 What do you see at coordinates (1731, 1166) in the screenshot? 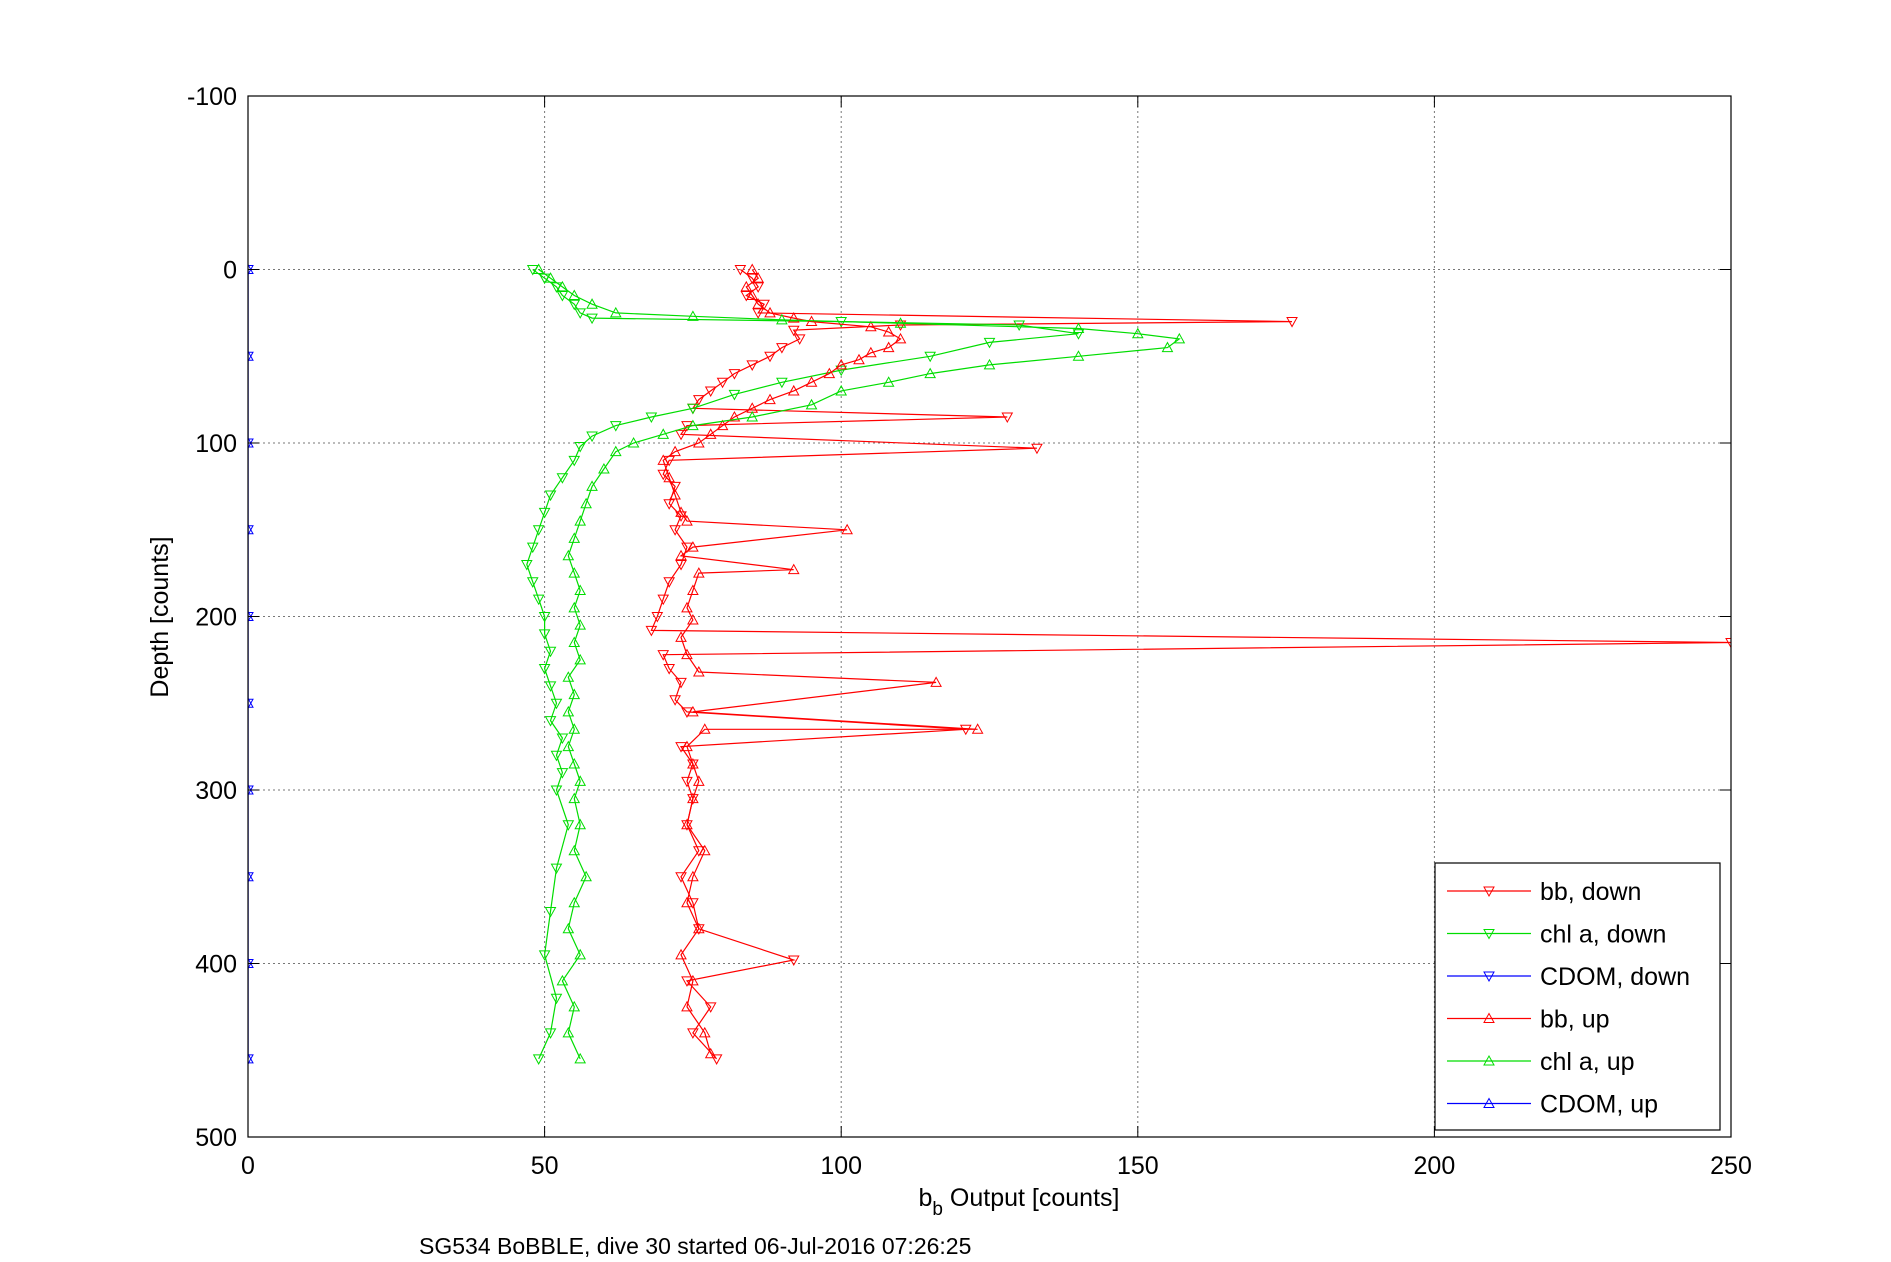
I see `x-tick-label: 250` at bounding box center [1731, 1166].